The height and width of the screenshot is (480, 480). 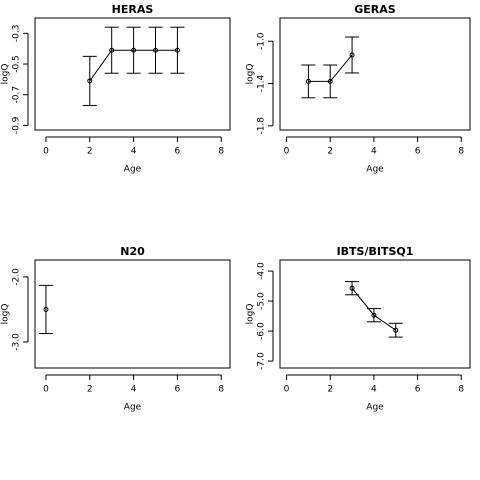 I want to click on y-tick-label: -1.8, so click(x=262, y=126).